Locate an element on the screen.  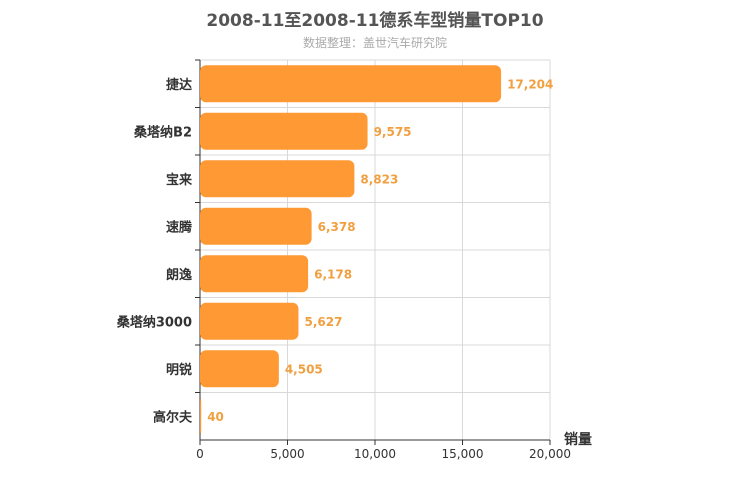
x-axis-label: 销量 is located at coordinates (578, 439).